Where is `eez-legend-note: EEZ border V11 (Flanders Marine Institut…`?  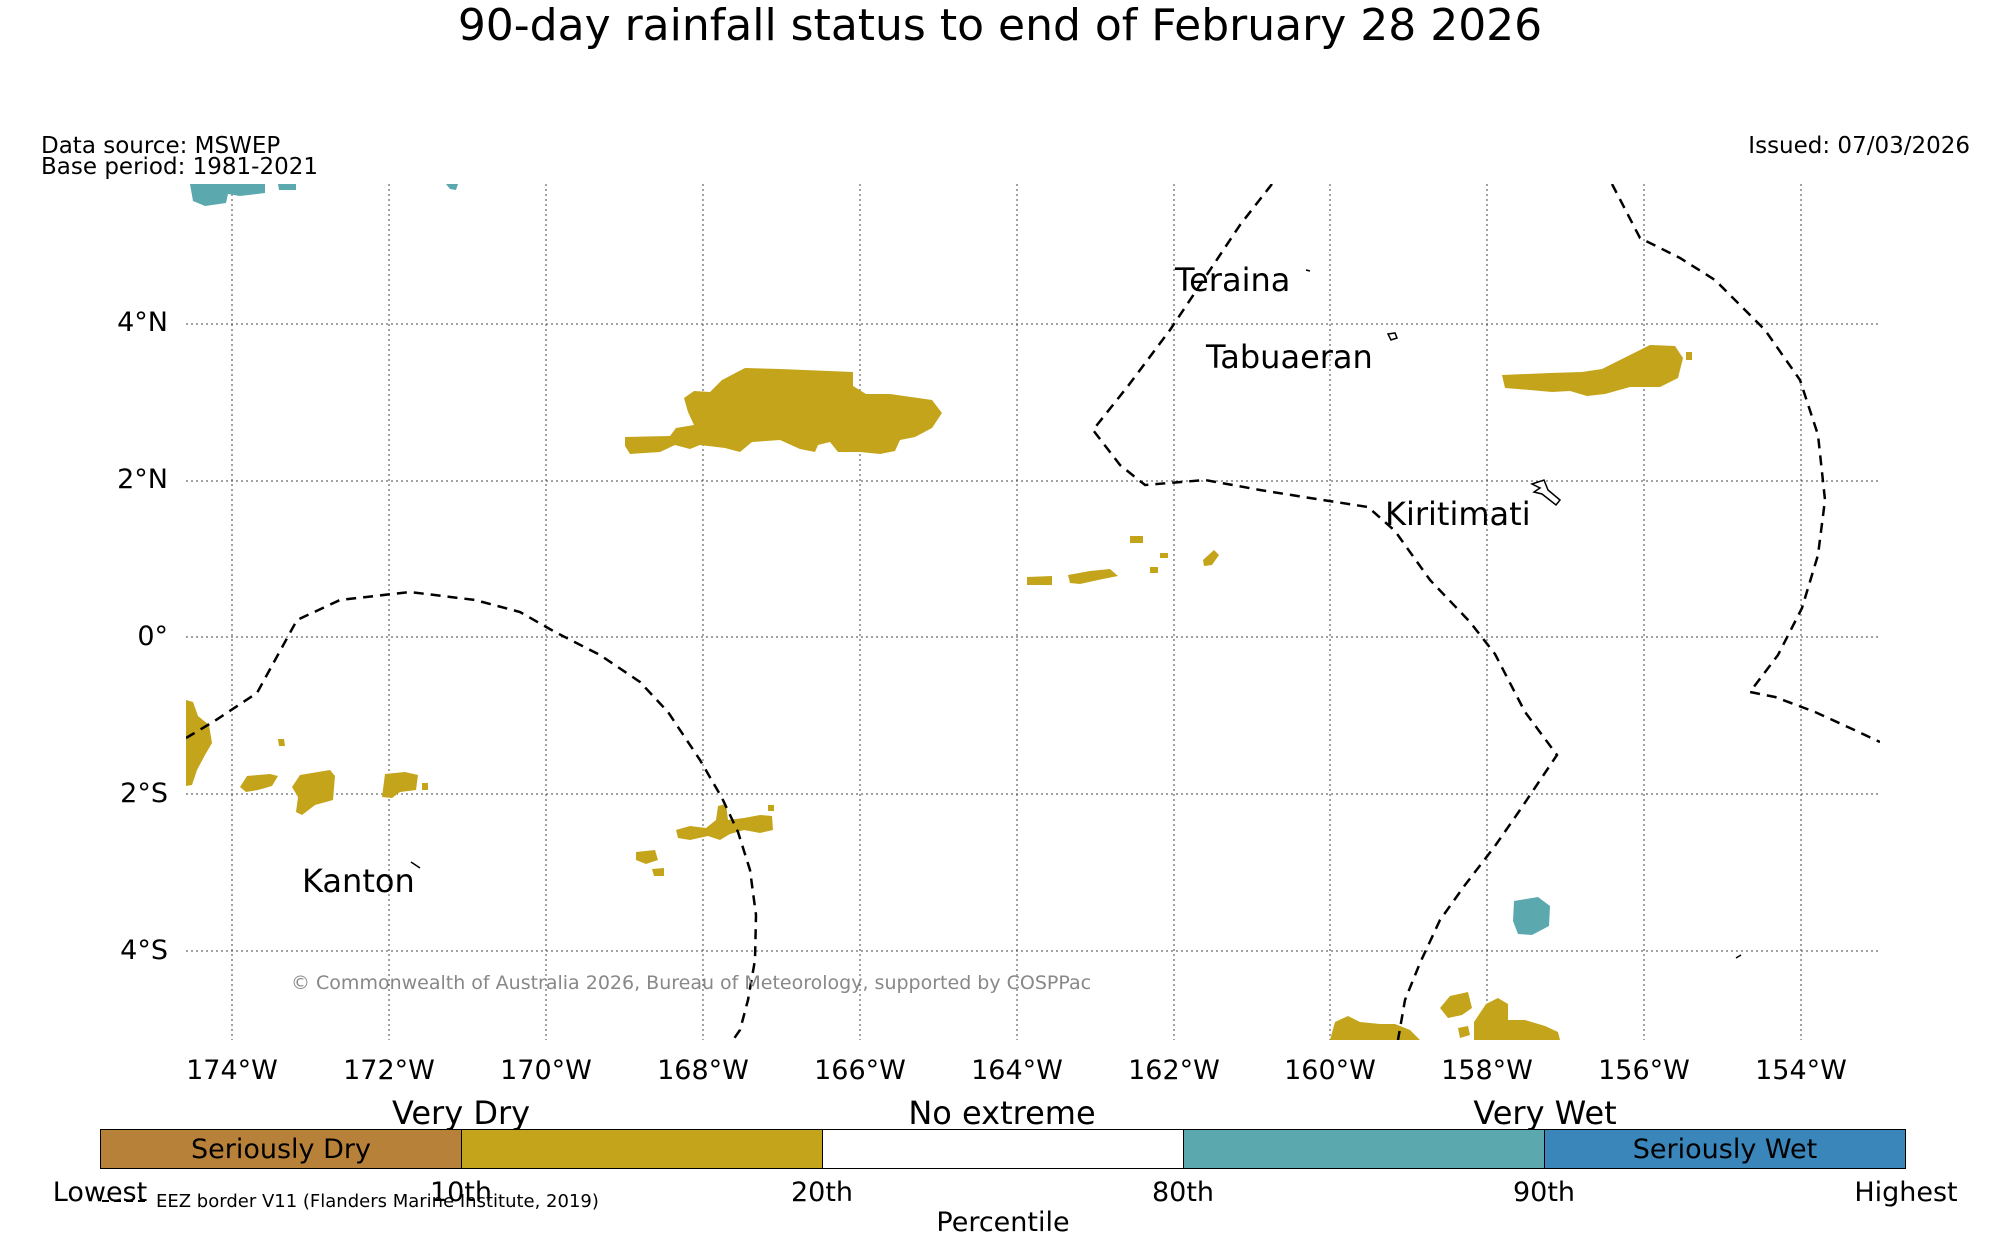
eez-legend-note: EEZ border V11 (Flanders Marine Institut… is located at coordinates (377, 1201).